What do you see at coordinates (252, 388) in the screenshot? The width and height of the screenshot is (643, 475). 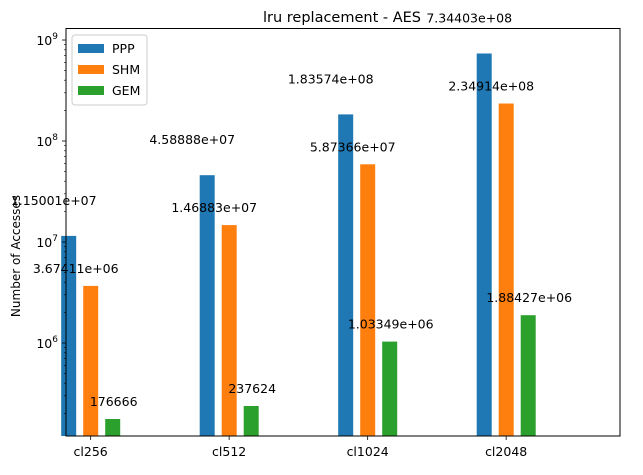 I see `data-label-gem-cl512: 237624` at bounding box center [252, 388].